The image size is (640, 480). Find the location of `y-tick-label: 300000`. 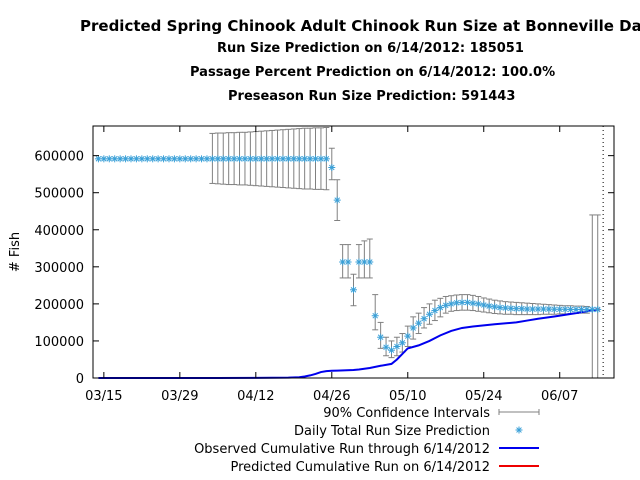

y-tick-label: 300000 is located at coordinates (59, 268).